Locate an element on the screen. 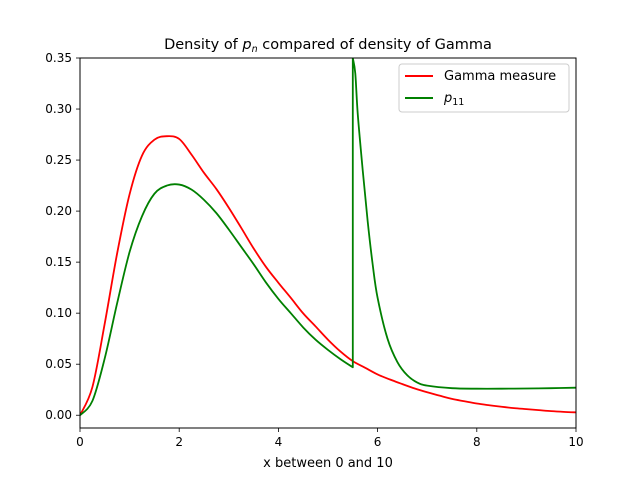 Image resolution: width=640 pixels, height=480 pixels. x-tick-label: 8 is located at coordinates (477, 442).